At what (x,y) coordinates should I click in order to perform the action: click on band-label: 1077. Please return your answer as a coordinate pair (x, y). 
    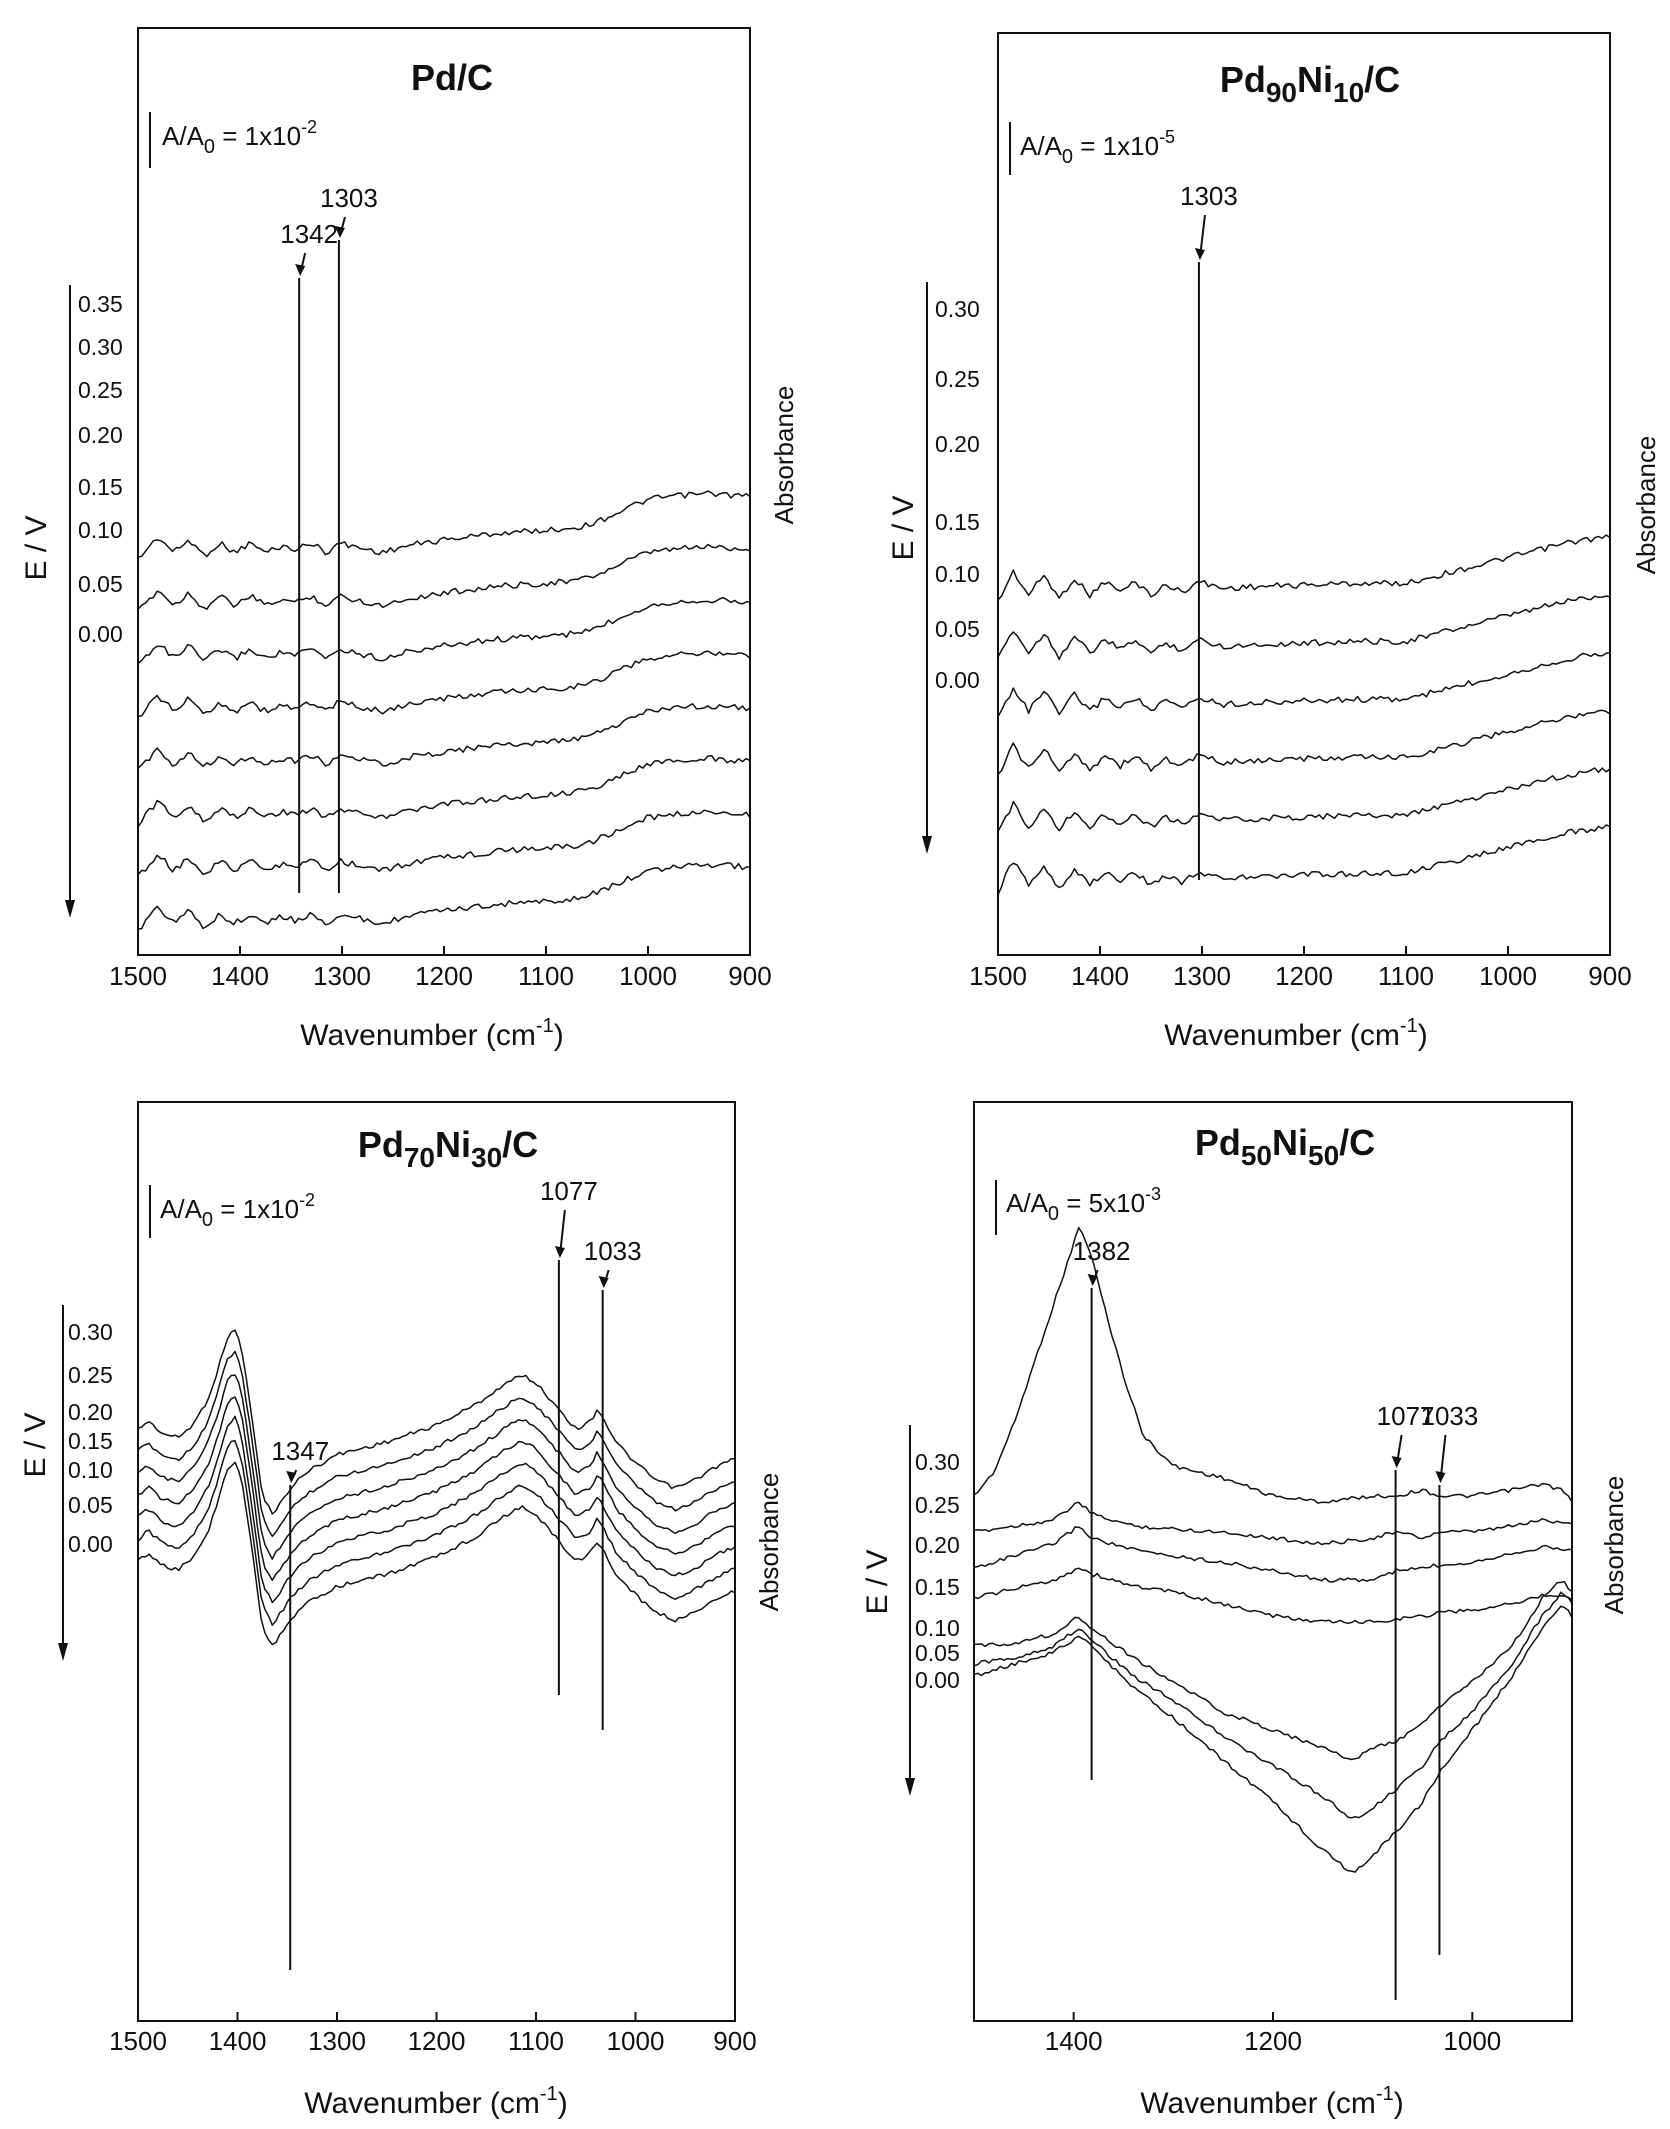
    Looking at the image, I should click on (1406, 1416).